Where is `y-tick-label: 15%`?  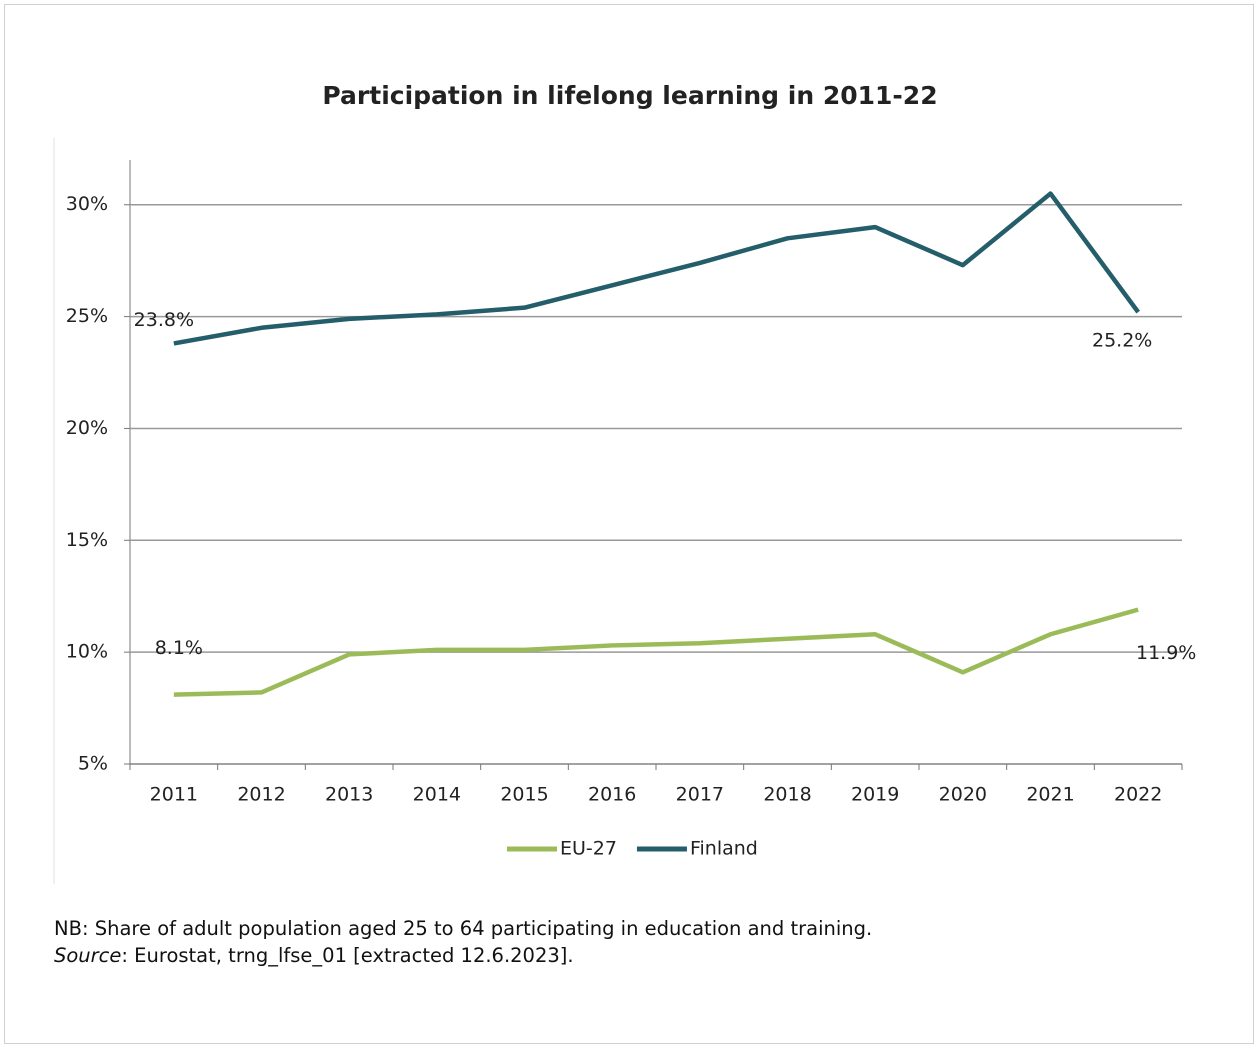 y-tick-label: 15% is located at coordinates (87, 540).